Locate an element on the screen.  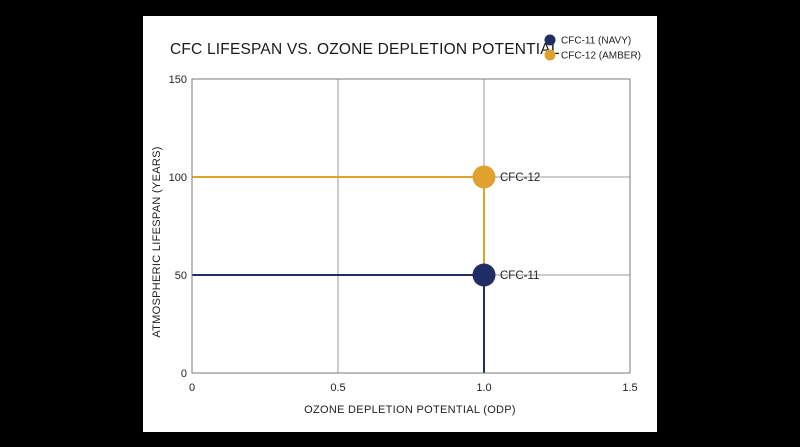
legend-entry: CFC-11 (NAVY) is located at coordinates (596, 41).